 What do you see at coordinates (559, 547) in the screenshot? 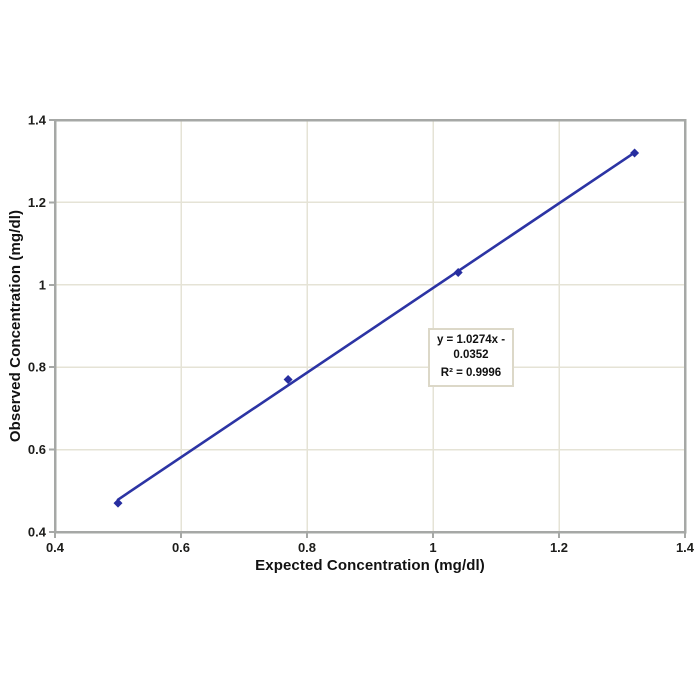
I see `x-tick-label: 1.2` at bounding box center [559, 547].